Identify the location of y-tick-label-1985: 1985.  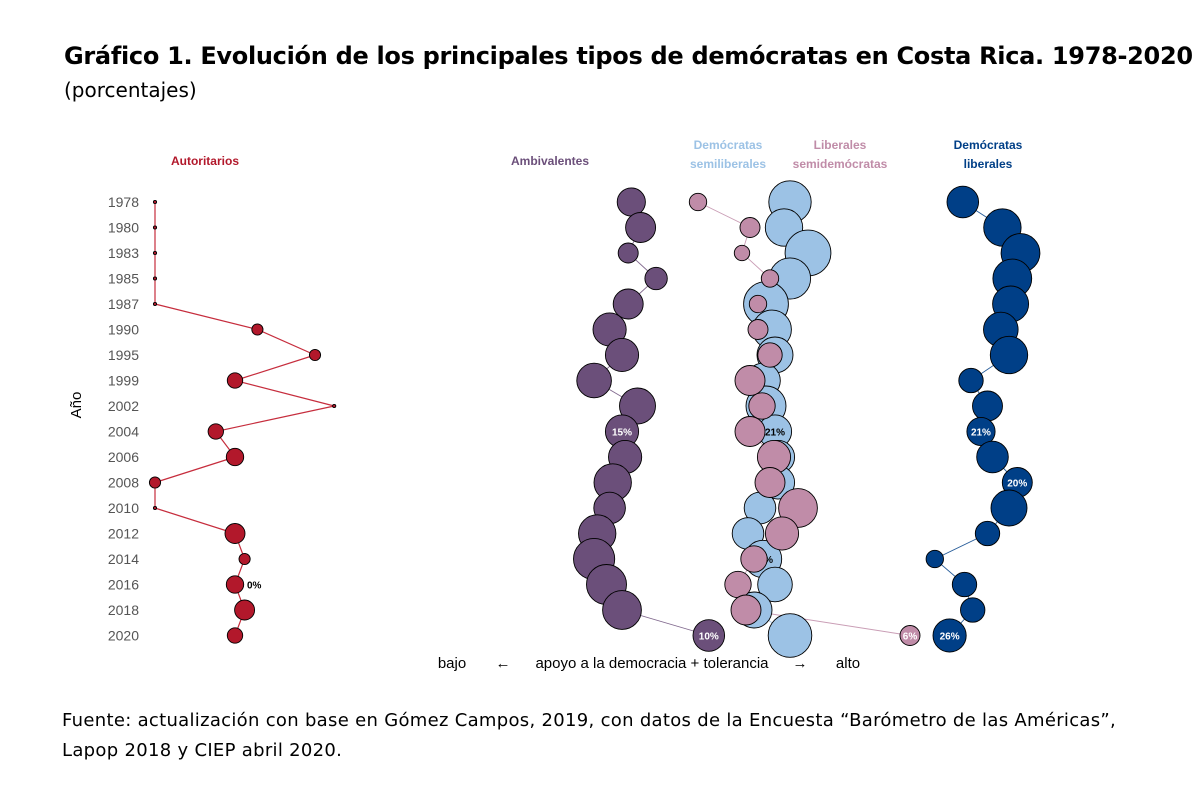
(123, 279).